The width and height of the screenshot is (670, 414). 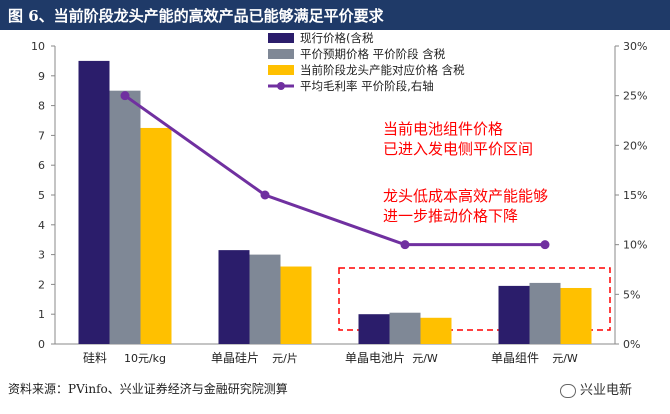 I want to click on x-unit-label: 元/片, so click(x=285, y=358).